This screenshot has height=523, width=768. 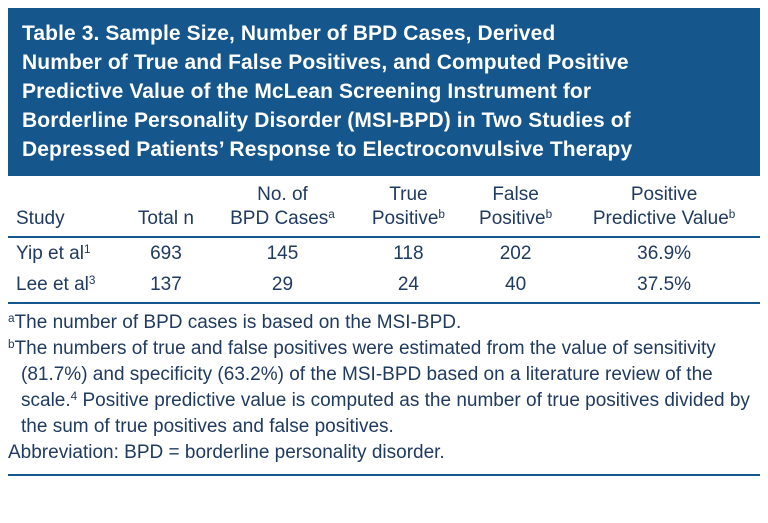 What do you see at coordinates (408, 286) in the screenshot?
I see `cell-true-positive: 24` at bounding box center [408, 286].